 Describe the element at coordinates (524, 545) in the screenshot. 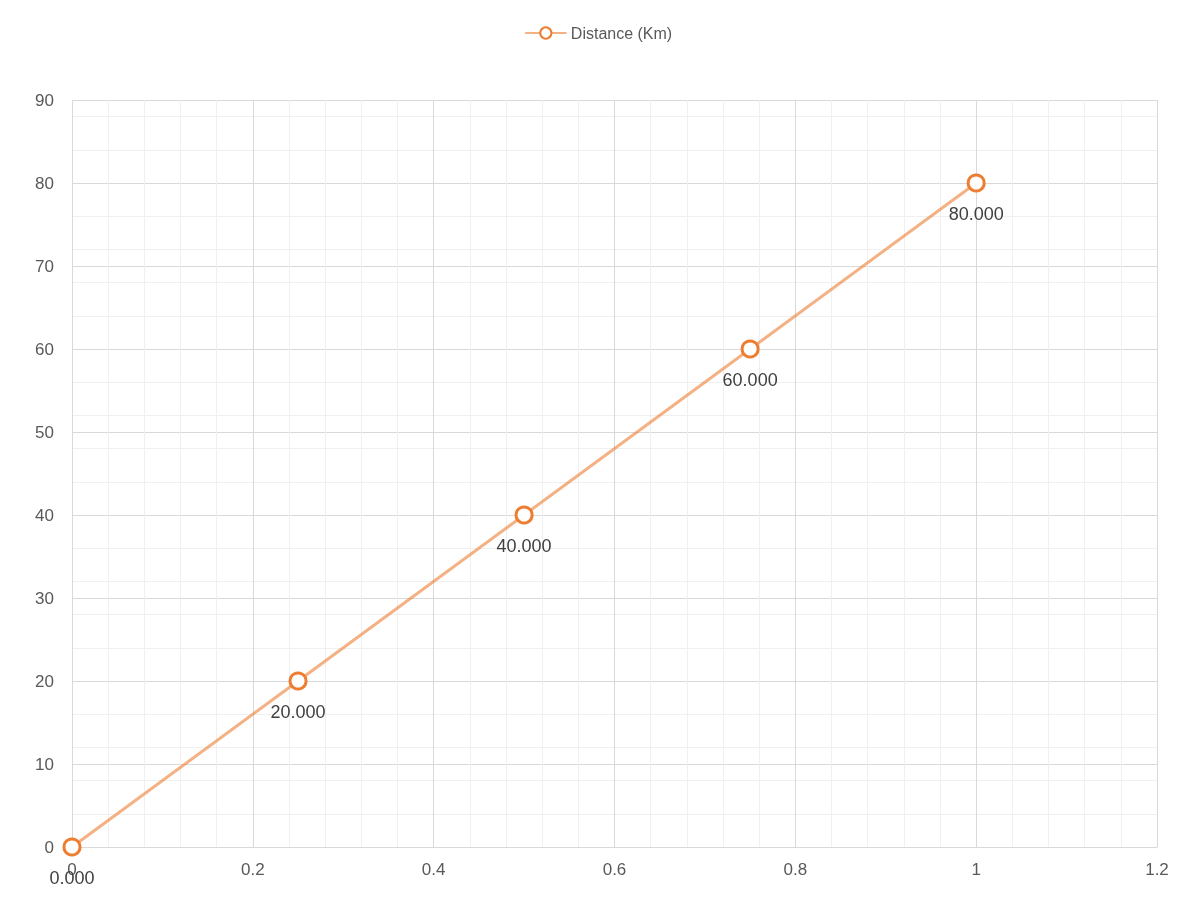

I see `data-label: 40.000` at that location.